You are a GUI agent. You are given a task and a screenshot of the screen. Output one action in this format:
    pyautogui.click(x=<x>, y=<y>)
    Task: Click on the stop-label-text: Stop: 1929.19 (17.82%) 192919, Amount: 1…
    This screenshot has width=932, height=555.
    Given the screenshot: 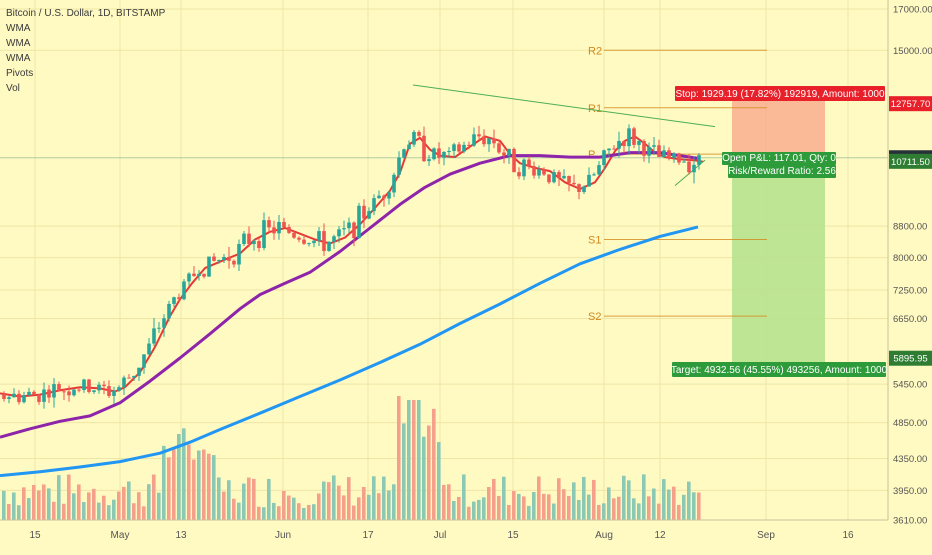 What is the action you would take?
    pyautogui.click(x=779, y=94)
    